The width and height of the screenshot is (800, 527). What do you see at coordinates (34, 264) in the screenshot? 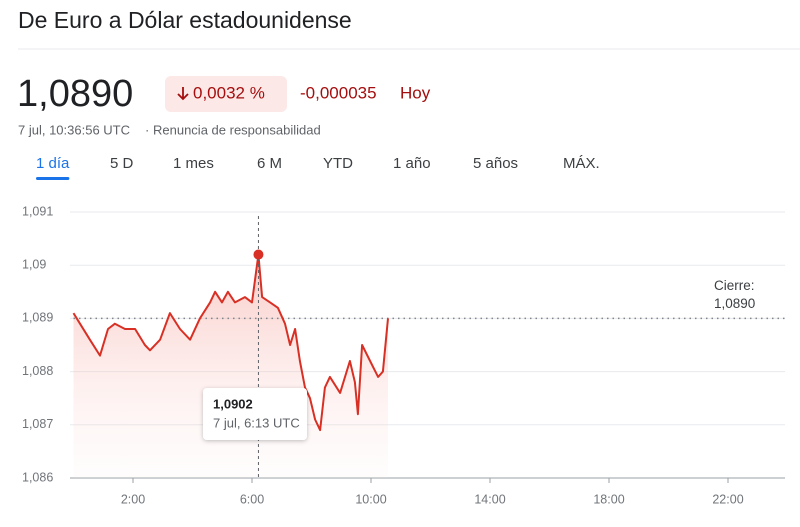
I see `y-tick-label: 1,09` at bounding box center [34, 264].